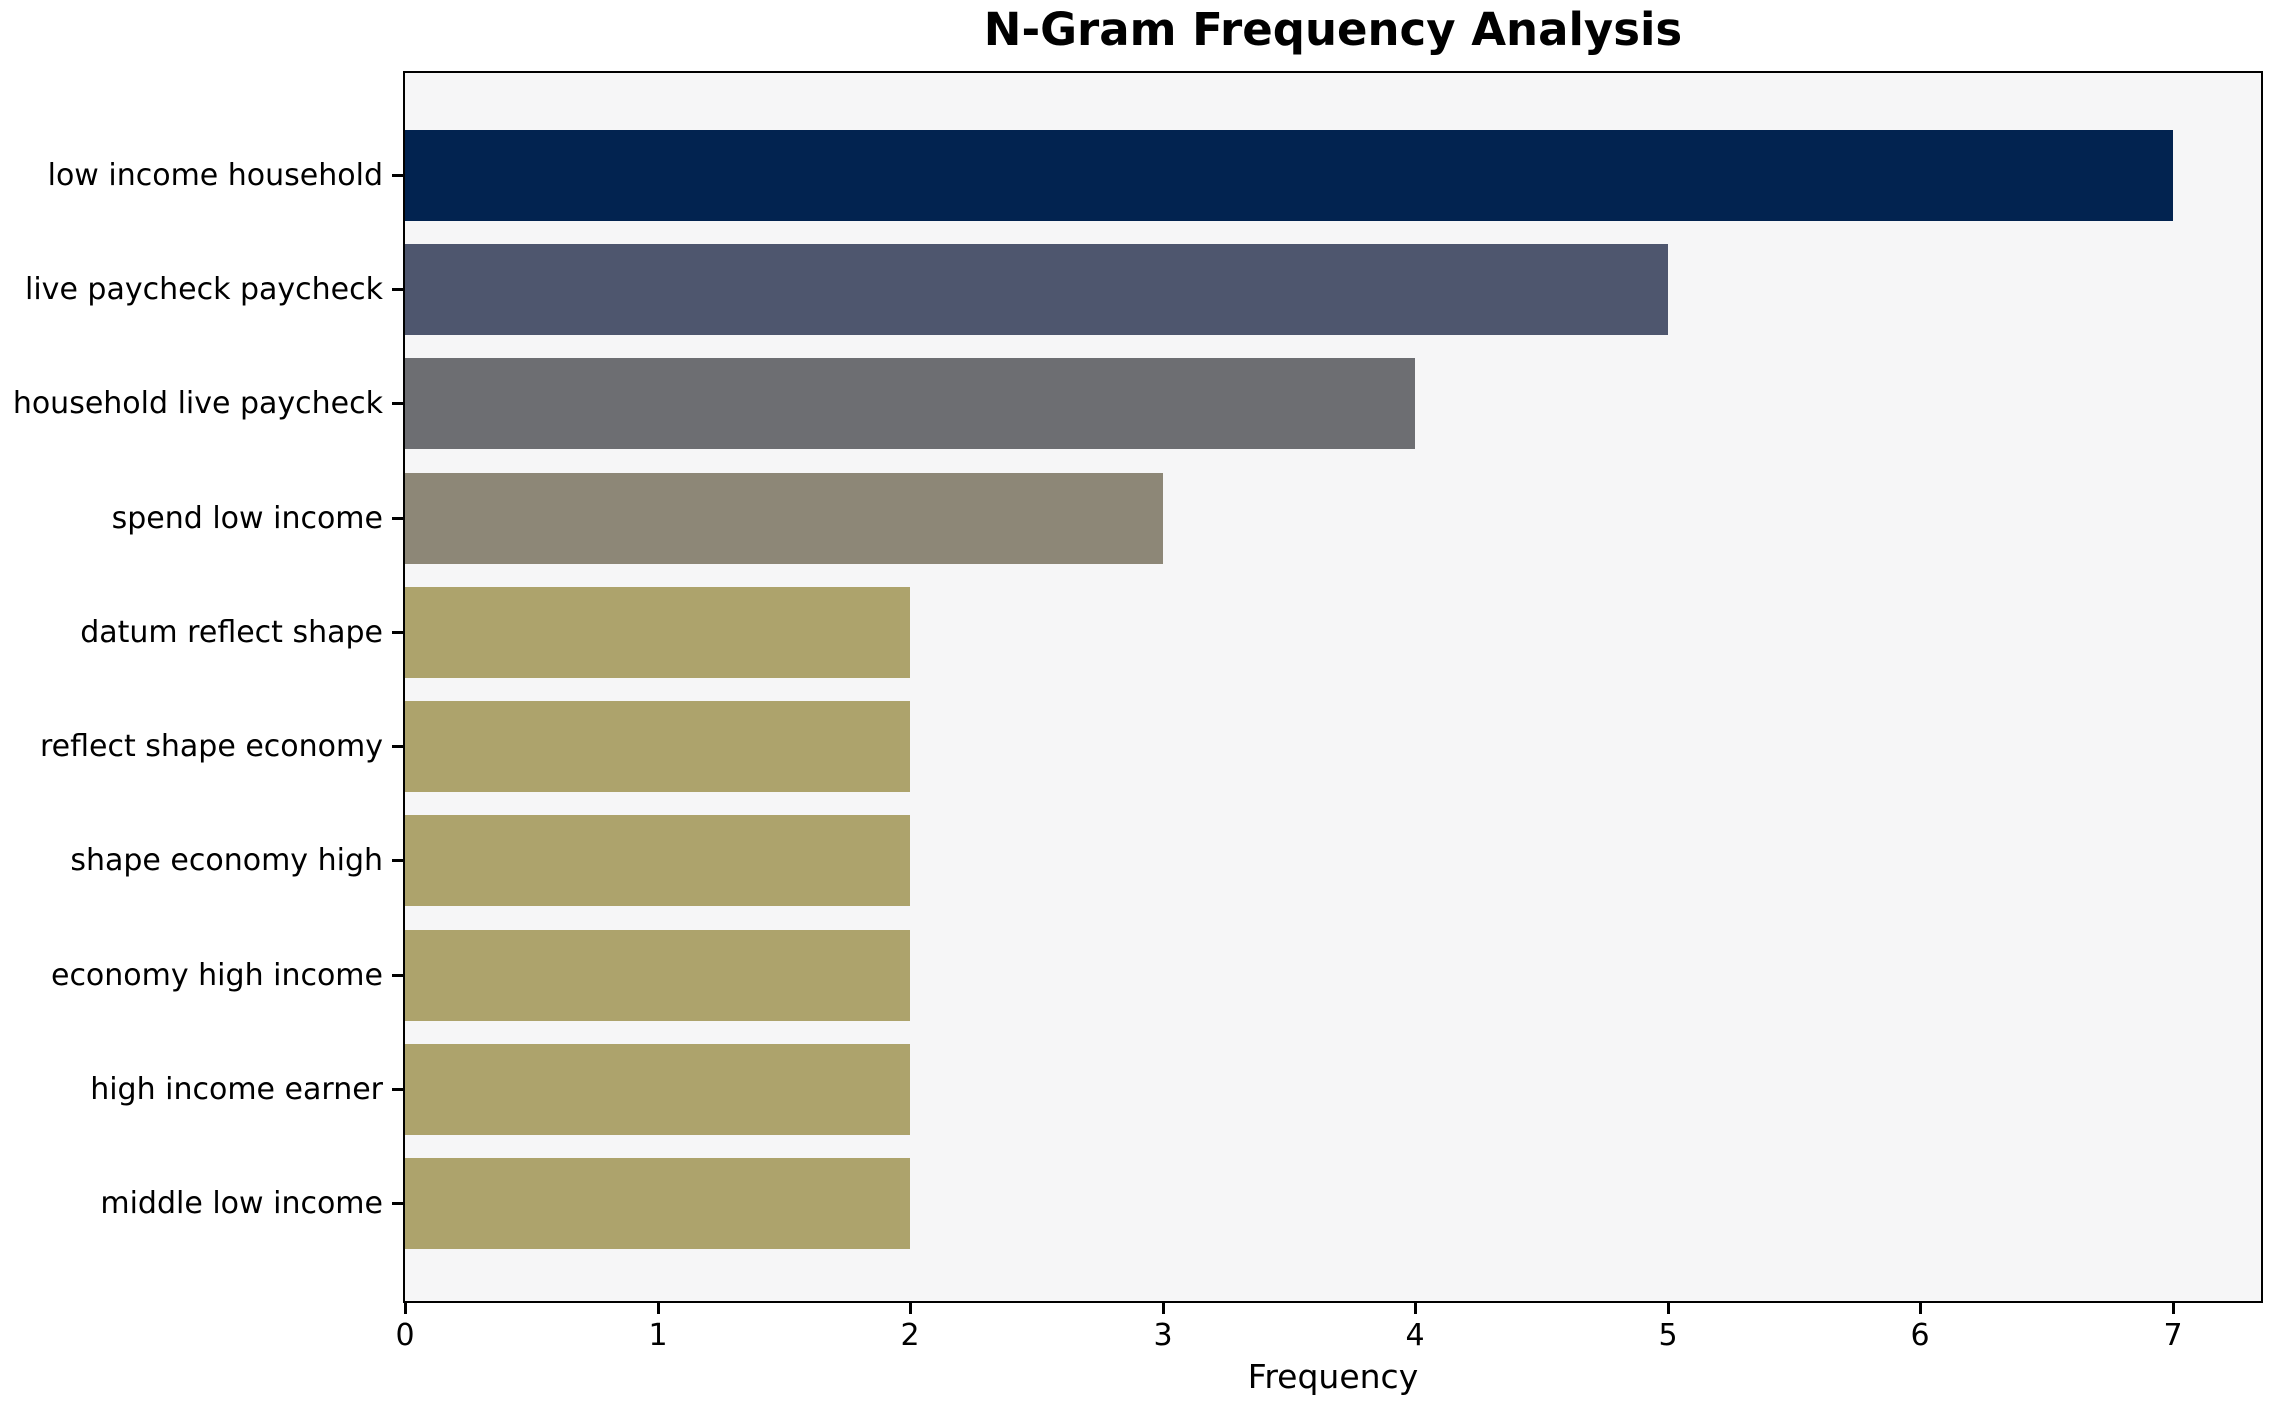 The image size is (2283, 1414). What do you see at coordinates (1333, 1376) in the screenshot?
I see `x-axis-label: Frequency` at bounding box center [1333, 1376].